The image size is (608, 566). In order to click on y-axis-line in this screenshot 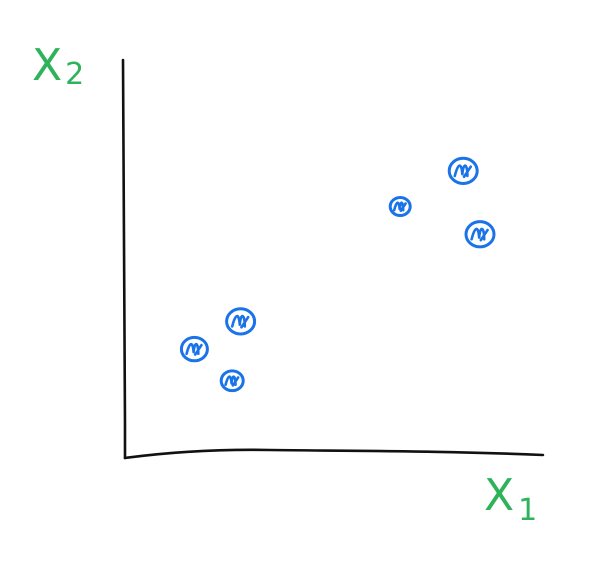, I will do `click(124, 259)`.